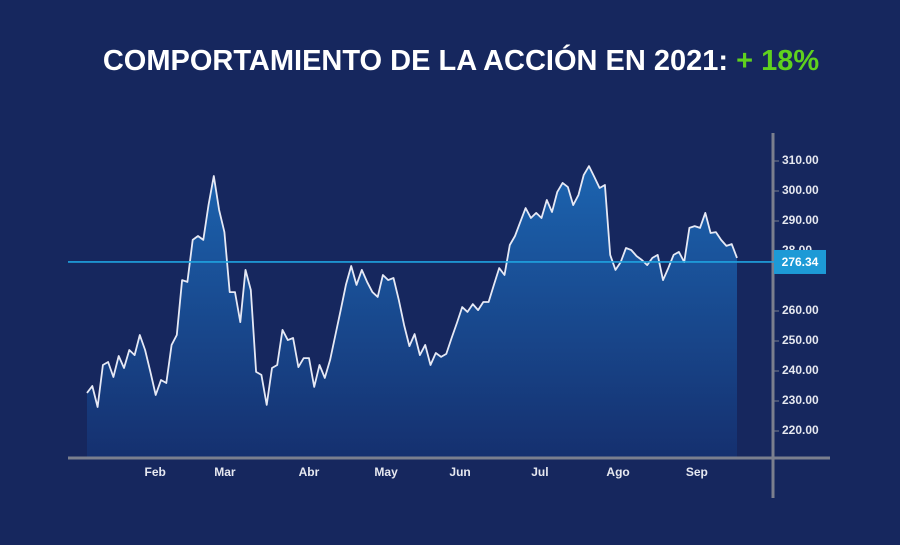  What do you see at coordinates (800, 190) in the screenshot?
I see `y-tick-label: 300.00` at bounding box center [800, 190].